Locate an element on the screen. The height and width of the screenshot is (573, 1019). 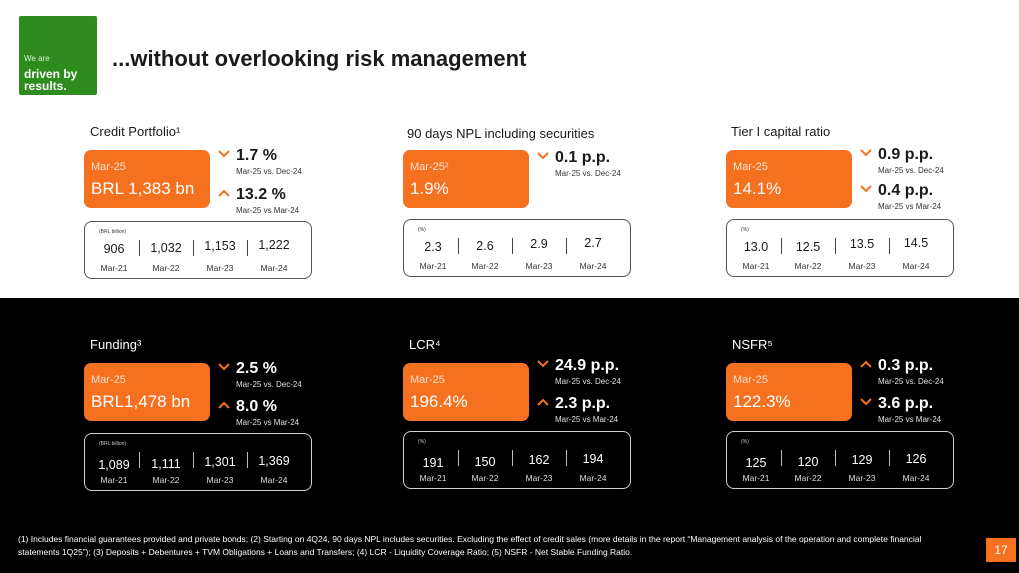
history-value: 906 is located at coordinates (114, 249).